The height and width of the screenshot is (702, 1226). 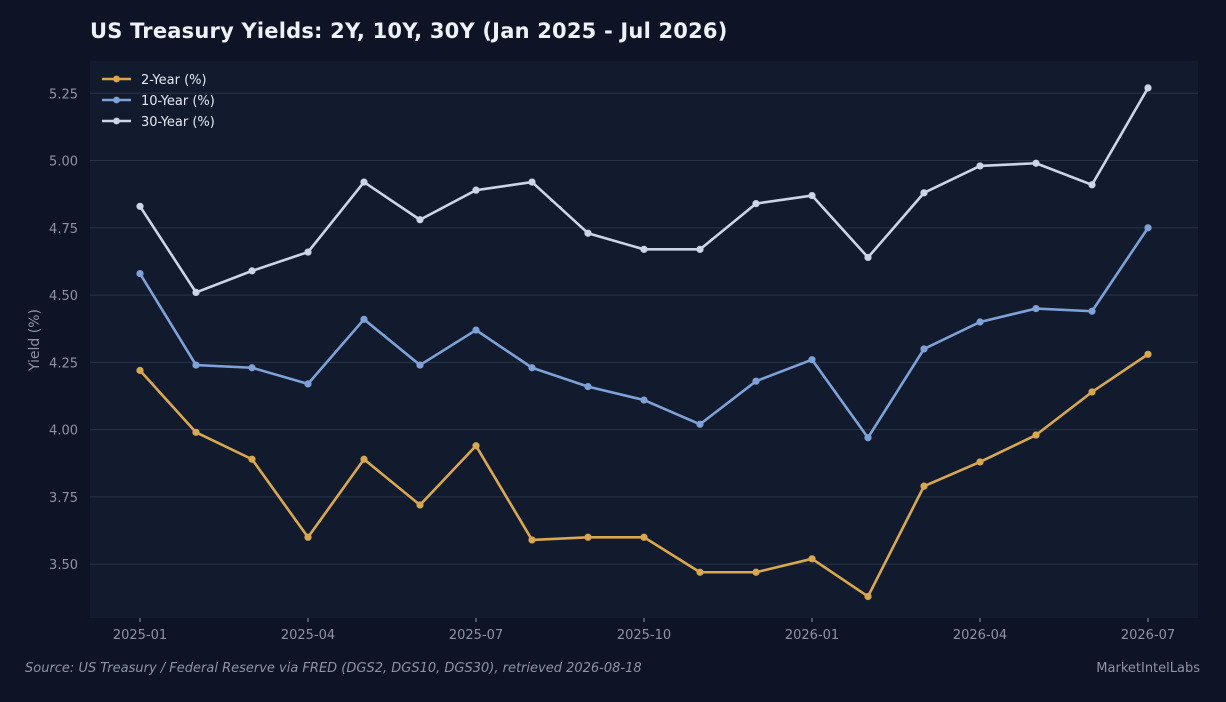 What do you see at coordinates (63, 296) in the screenshot?
I see `y-tick-label: 4.50` at bounding box center [63, 296].